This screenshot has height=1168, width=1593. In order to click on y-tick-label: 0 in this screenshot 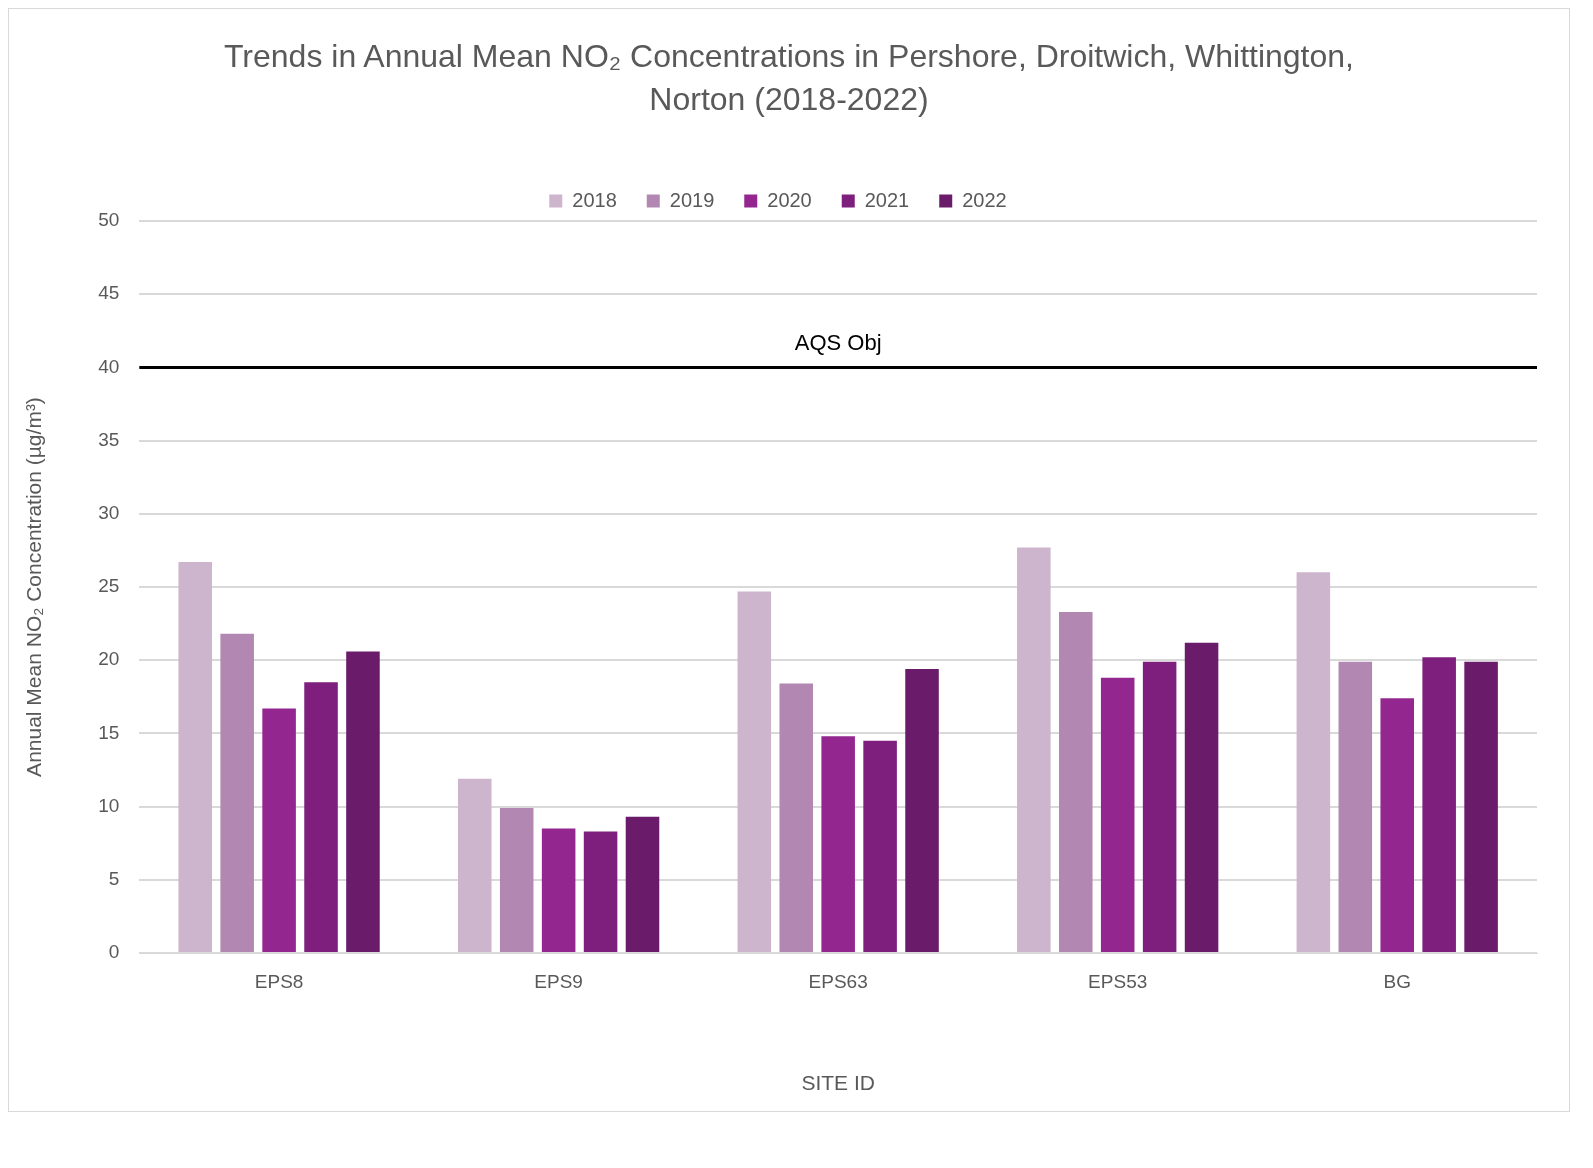, I will do `click(114, 952)`.